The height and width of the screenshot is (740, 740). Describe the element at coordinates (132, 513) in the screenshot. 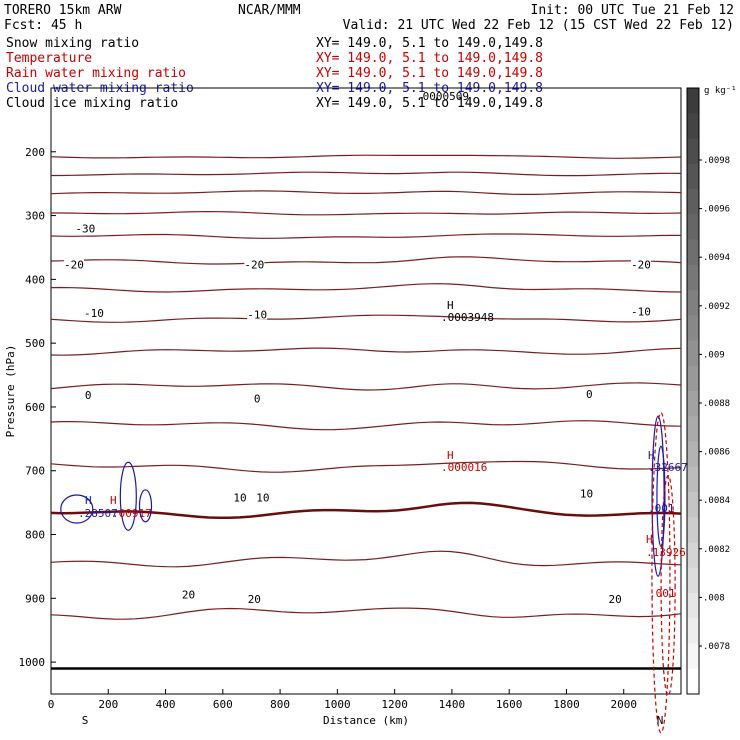

I see `annotation-high-value: .00917` at that location.